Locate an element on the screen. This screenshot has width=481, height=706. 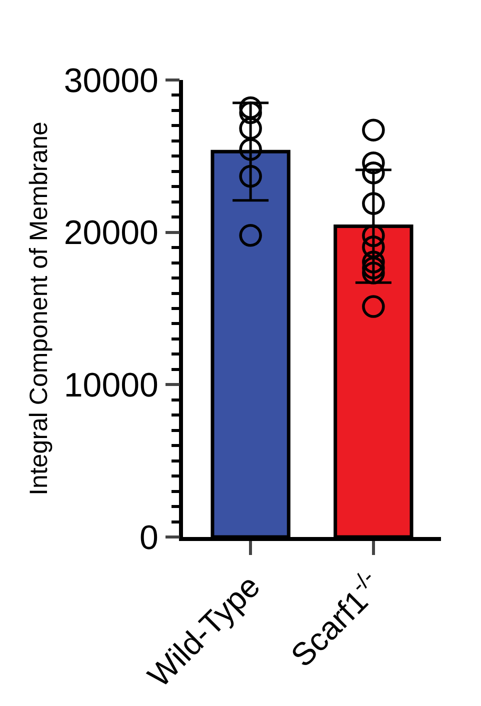
y-tick-label: 10000 is located at coordinates (111, 385).